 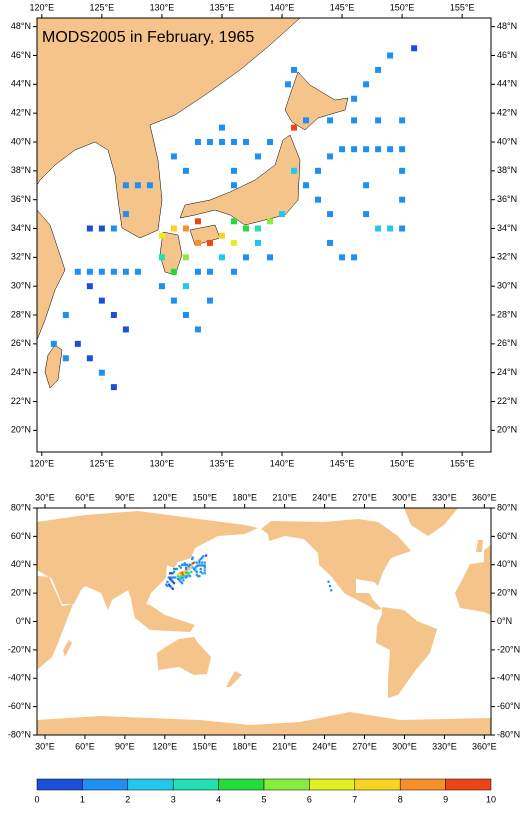 I want to click on x-tick-label: 90°E, so click(x=125, y=746).